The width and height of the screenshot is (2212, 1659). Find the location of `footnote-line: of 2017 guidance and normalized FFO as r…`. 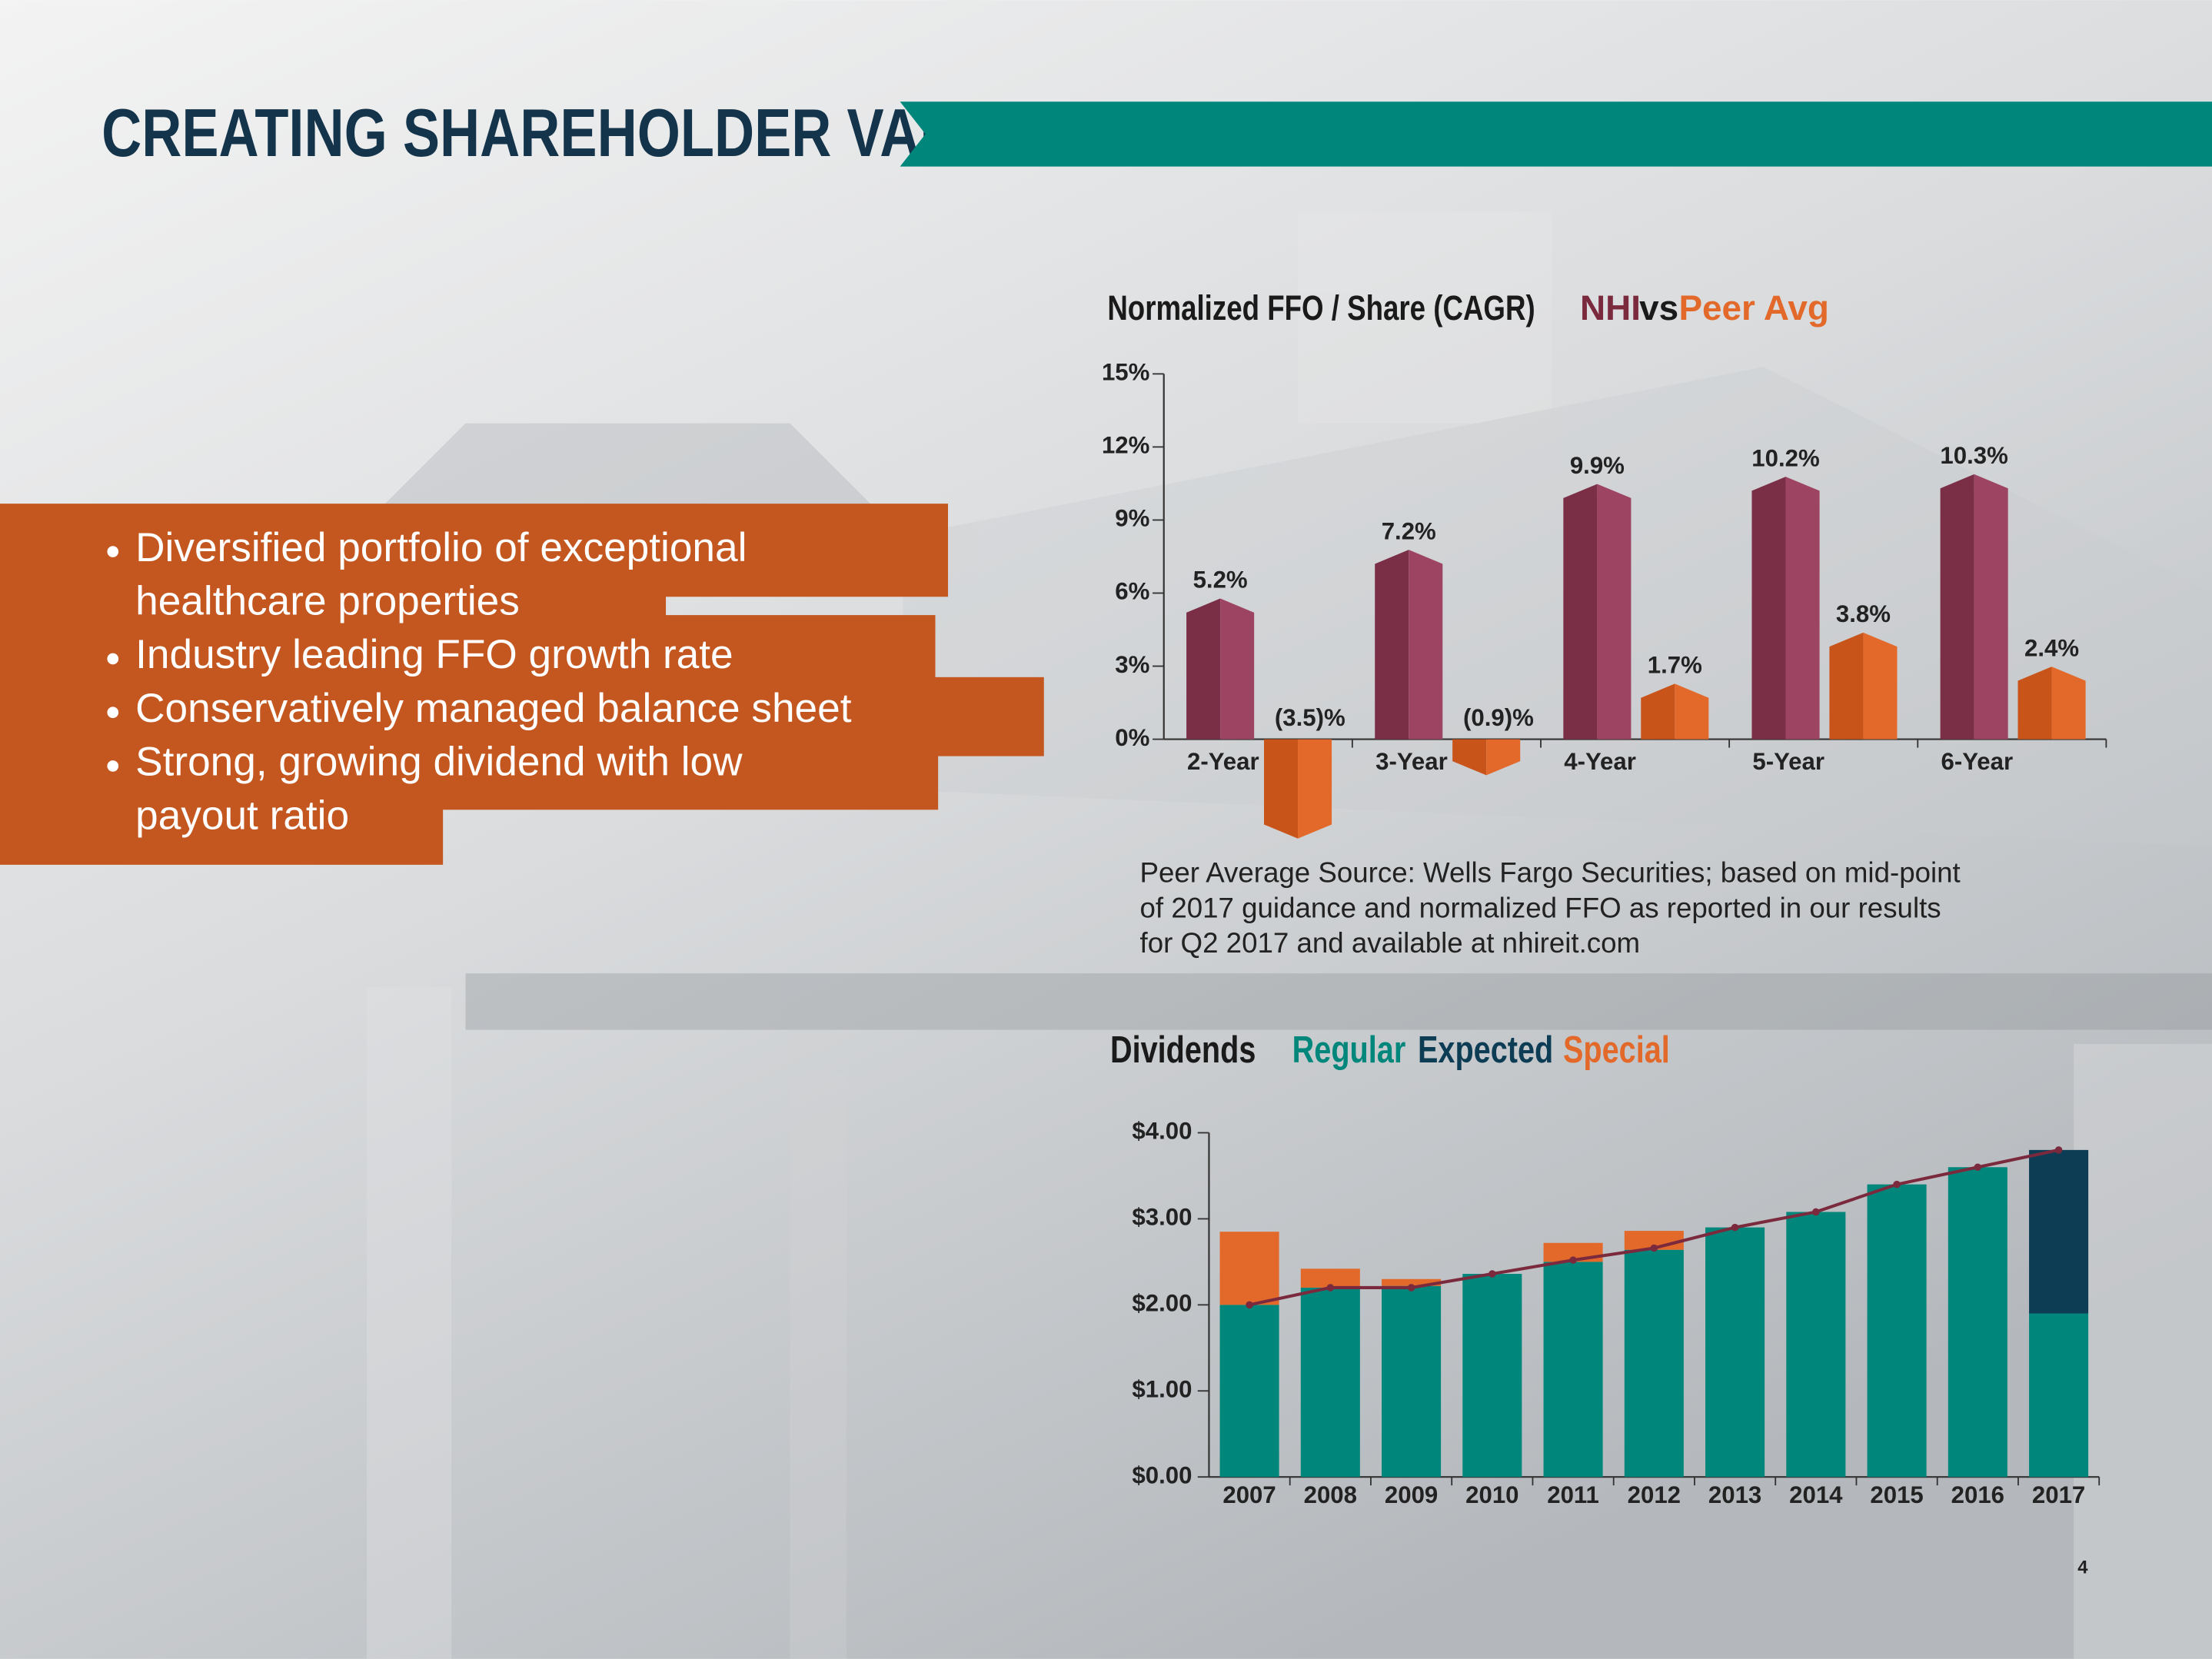

footnote-line: of 2017 guidance and normalized FFO as r… is located at coordinates (1540, 907).